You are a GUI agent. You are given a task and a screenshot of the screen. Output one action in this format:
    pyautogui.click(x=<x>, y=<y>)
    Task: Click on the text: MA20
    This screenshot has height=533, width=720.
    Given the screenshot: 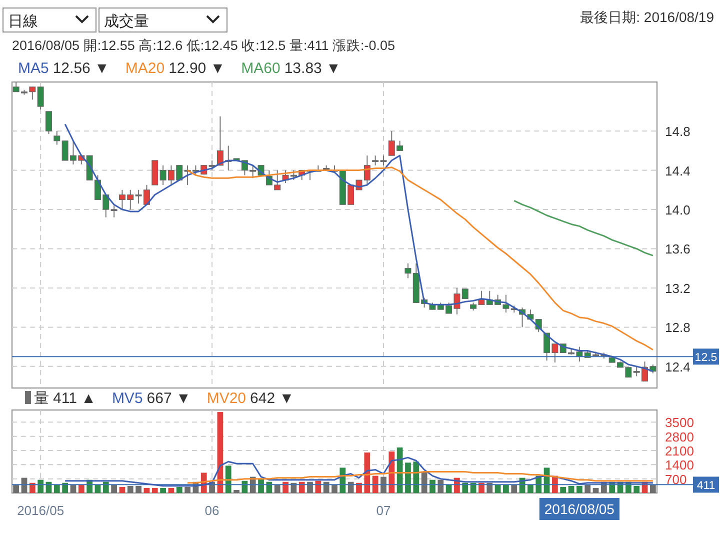 What is the action you would take?
    pyautogui.click(x=145, y=68)
    